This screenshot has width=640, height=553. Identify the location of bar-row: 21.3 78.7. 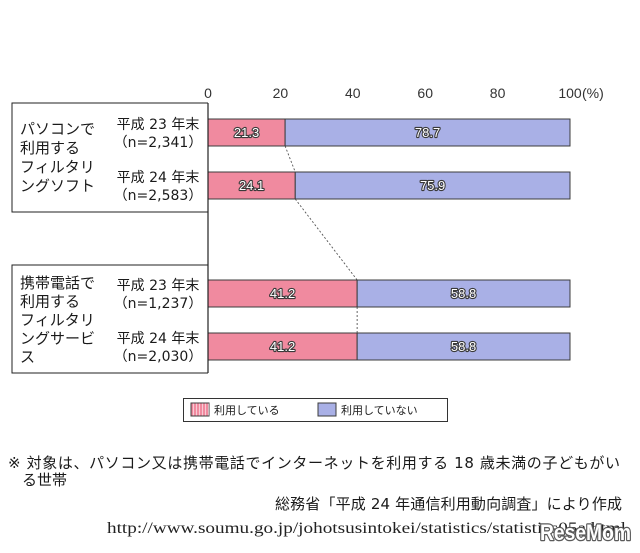
(389, 132).